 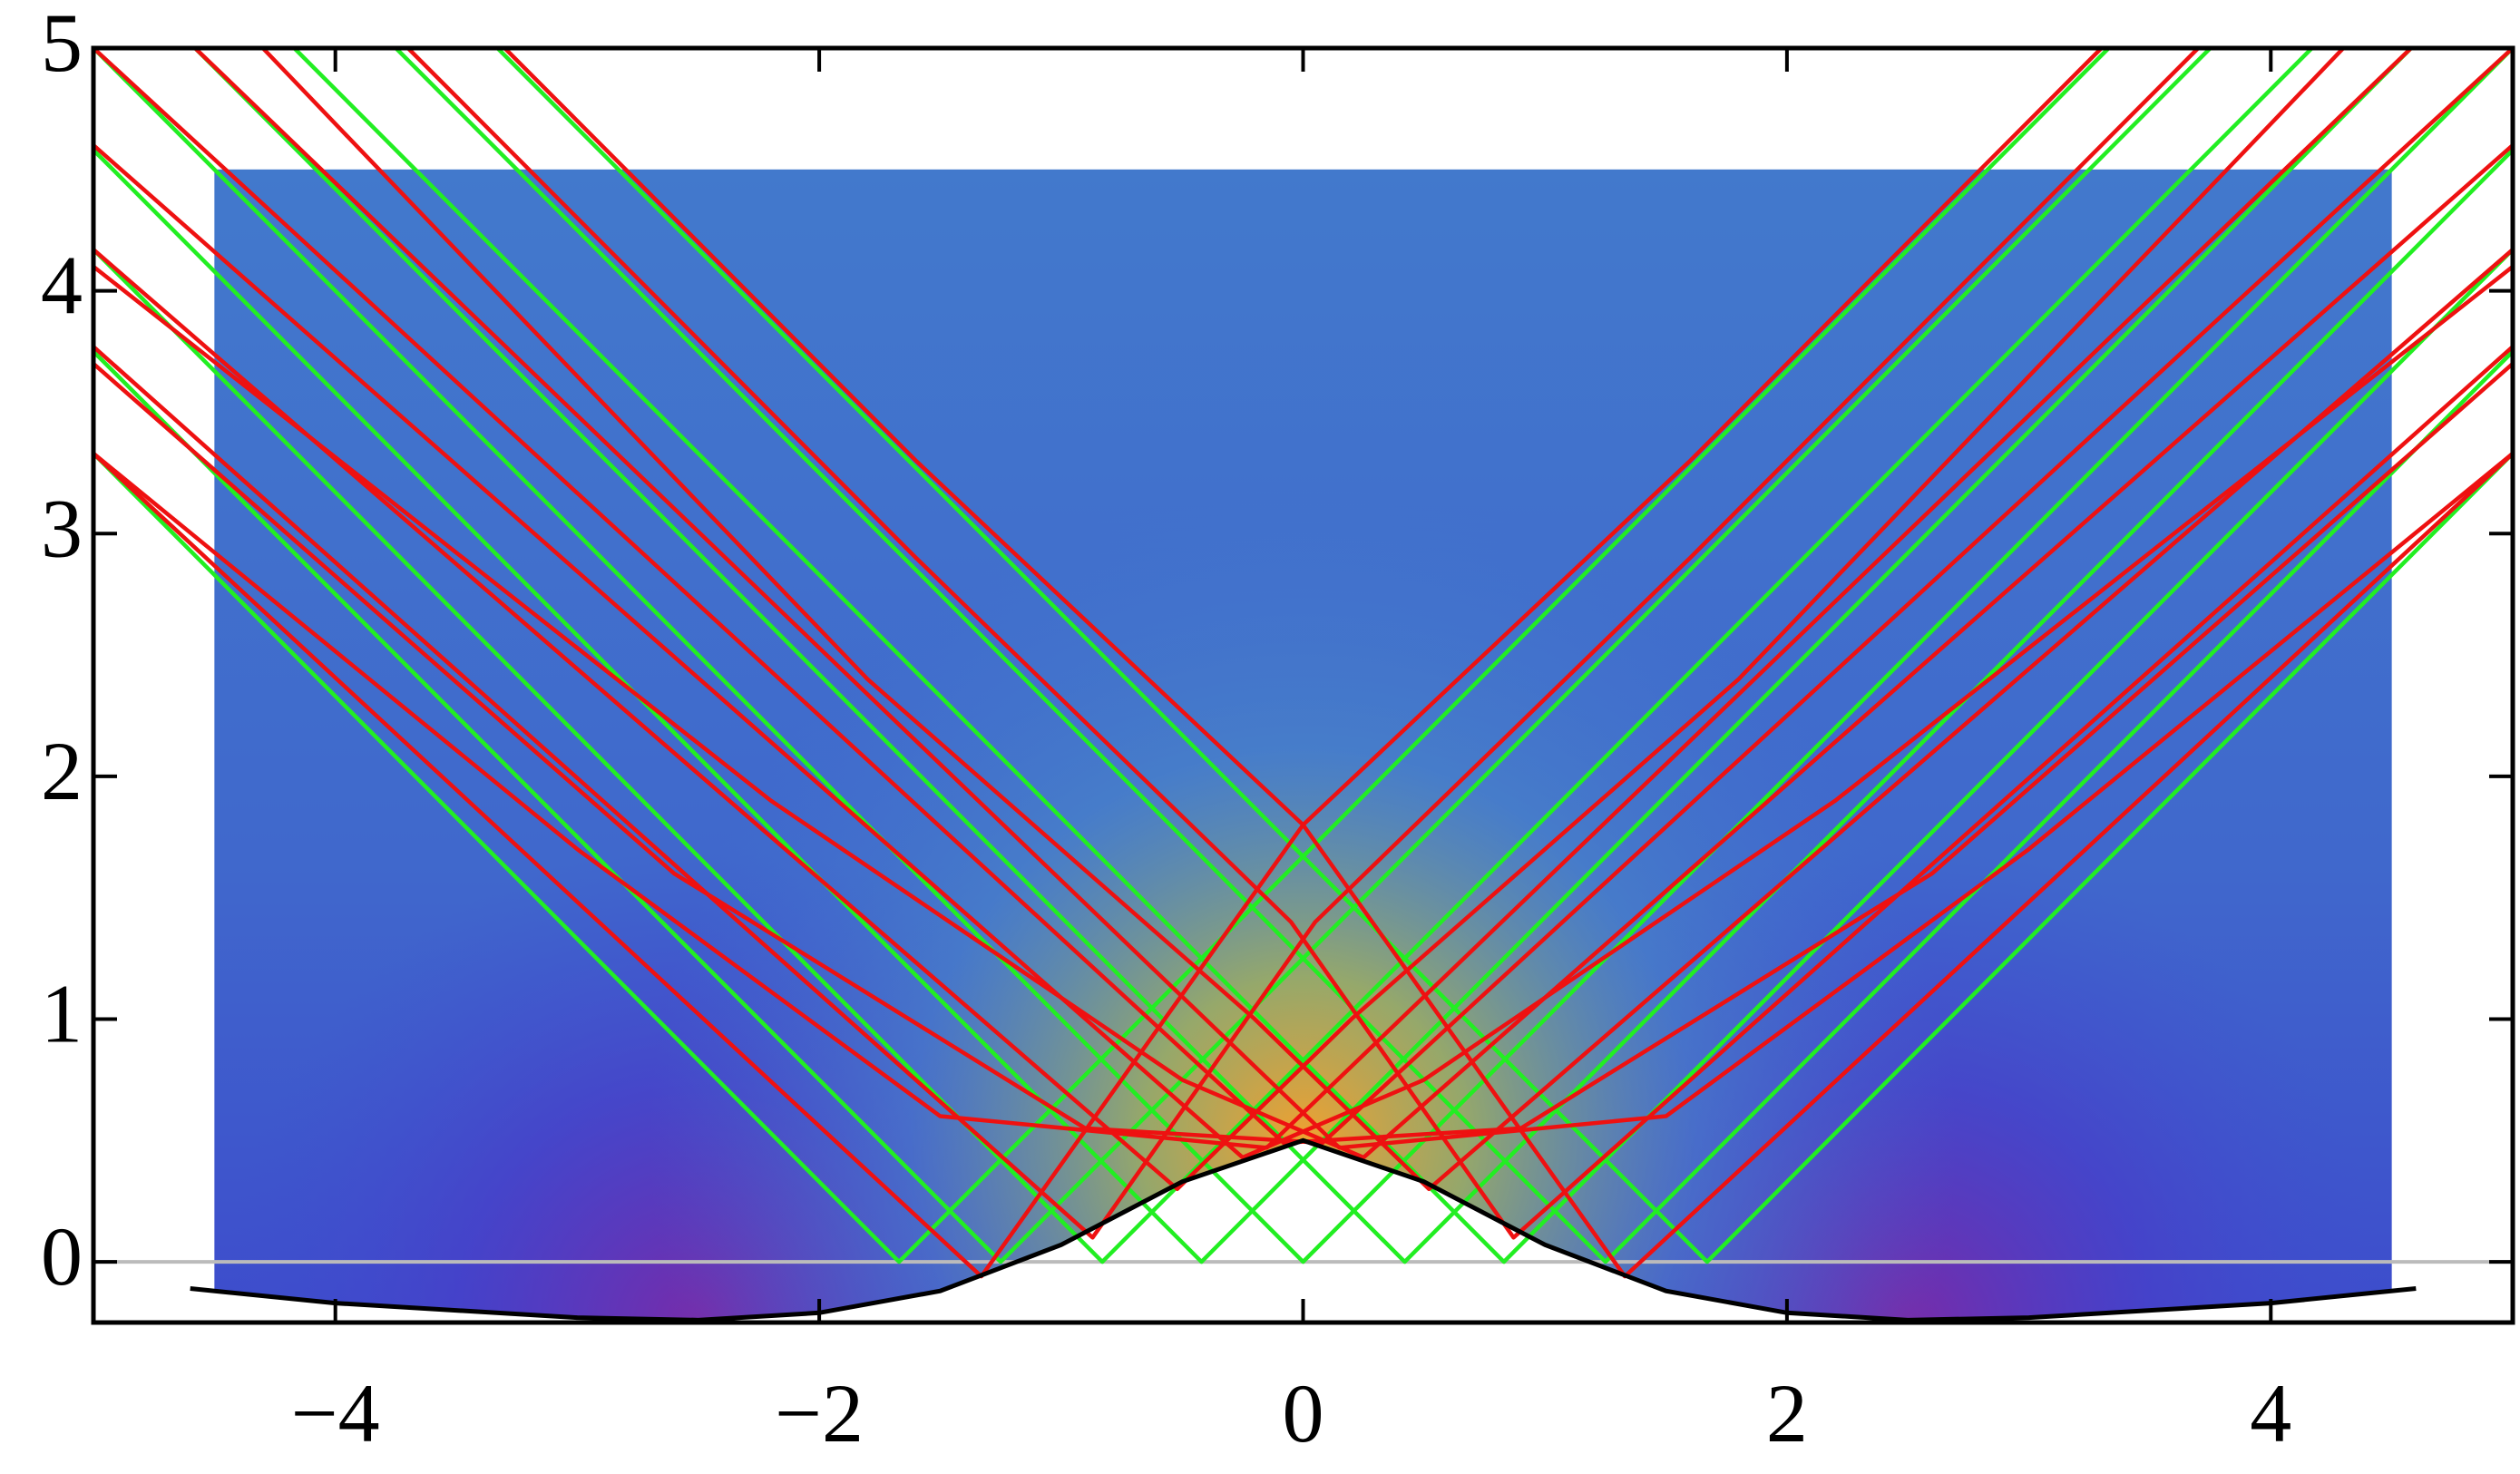 I want to click on x-tick-label: 2, so click(x=1787, y=1413).